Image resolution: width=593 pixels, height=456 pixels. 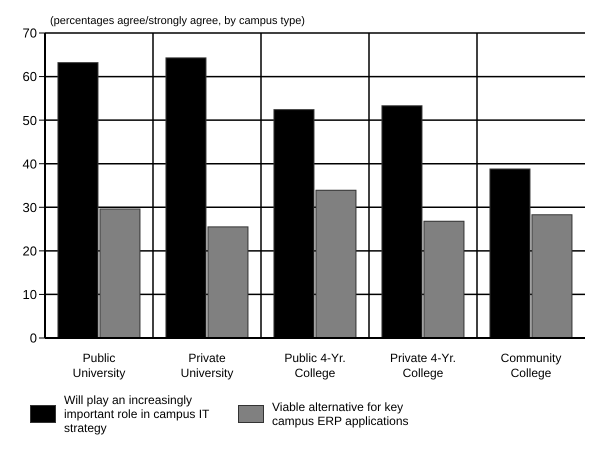 I want to click on y-tick-label: 20, so click(x=29, y=250).